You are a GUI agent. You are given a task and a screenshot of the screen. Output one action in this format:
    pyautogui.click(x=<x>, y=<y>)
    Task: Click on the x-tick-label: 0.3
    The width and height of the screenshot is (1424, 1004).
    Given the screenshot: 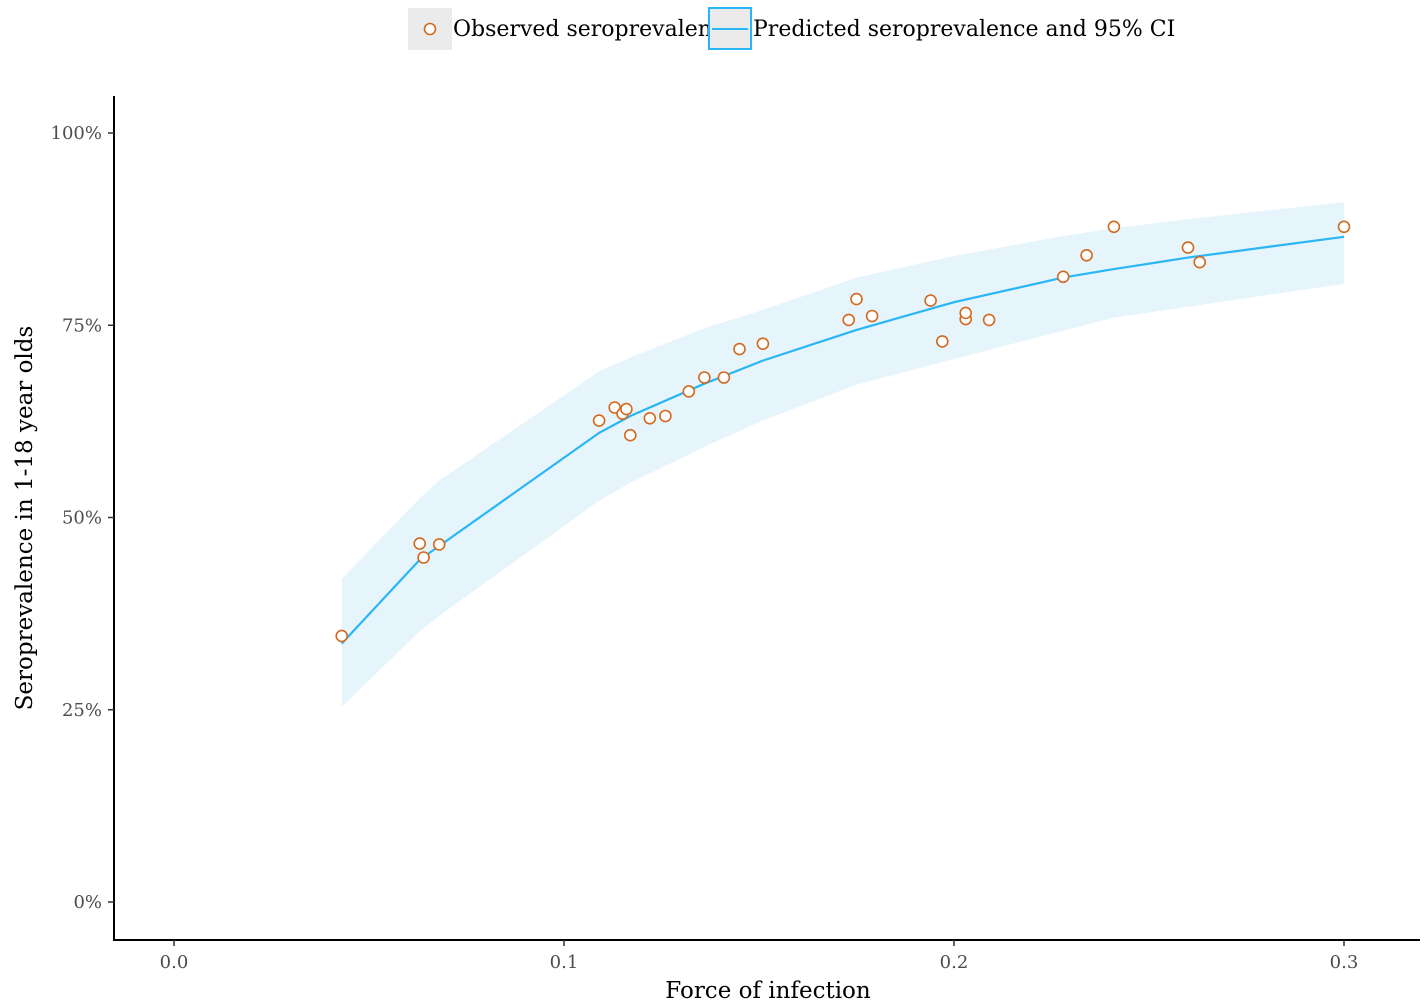 What is the action you would take?
    pyautogui.click(x=1344, y=962)
    